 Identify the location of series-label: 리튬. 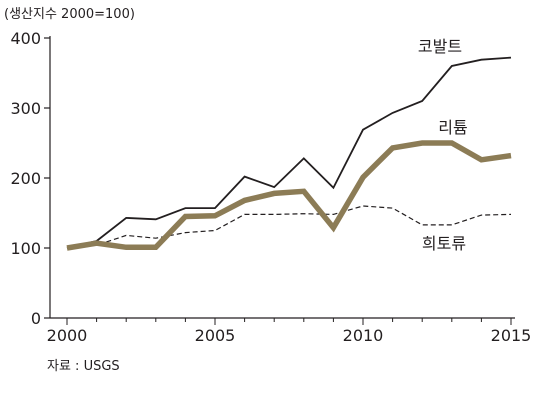
(452, 127).